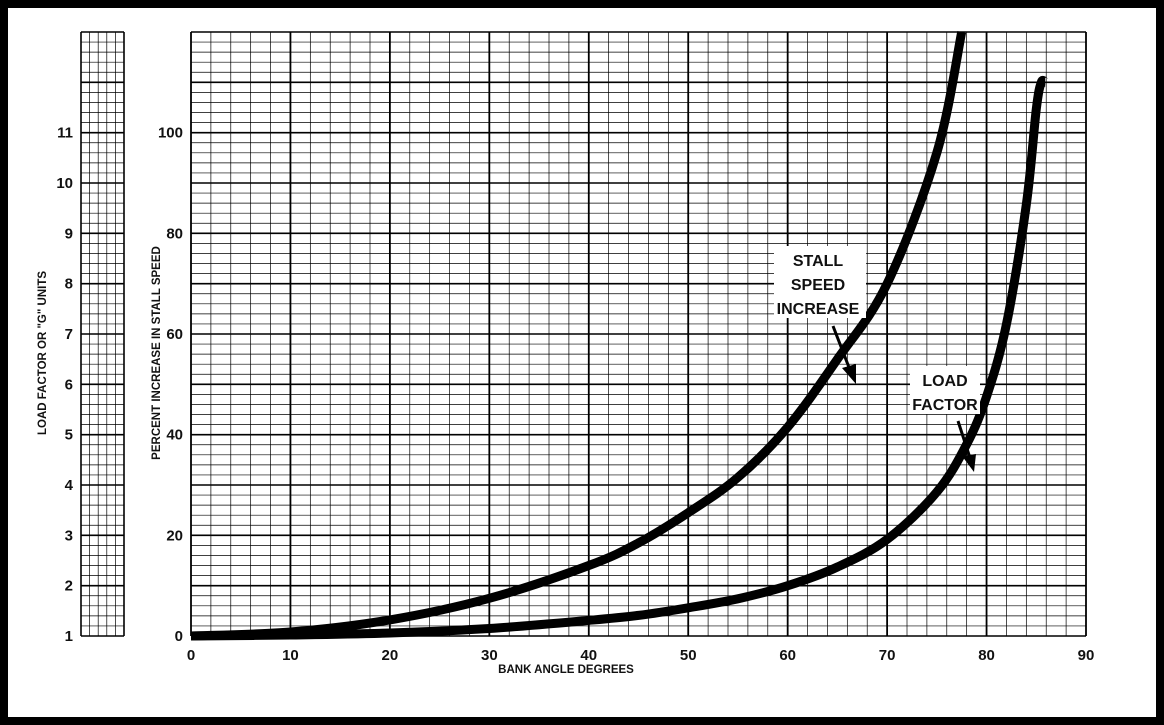 The image size is (1164, 725). I want to click on x-tick-label: 0, so click(191, 655).